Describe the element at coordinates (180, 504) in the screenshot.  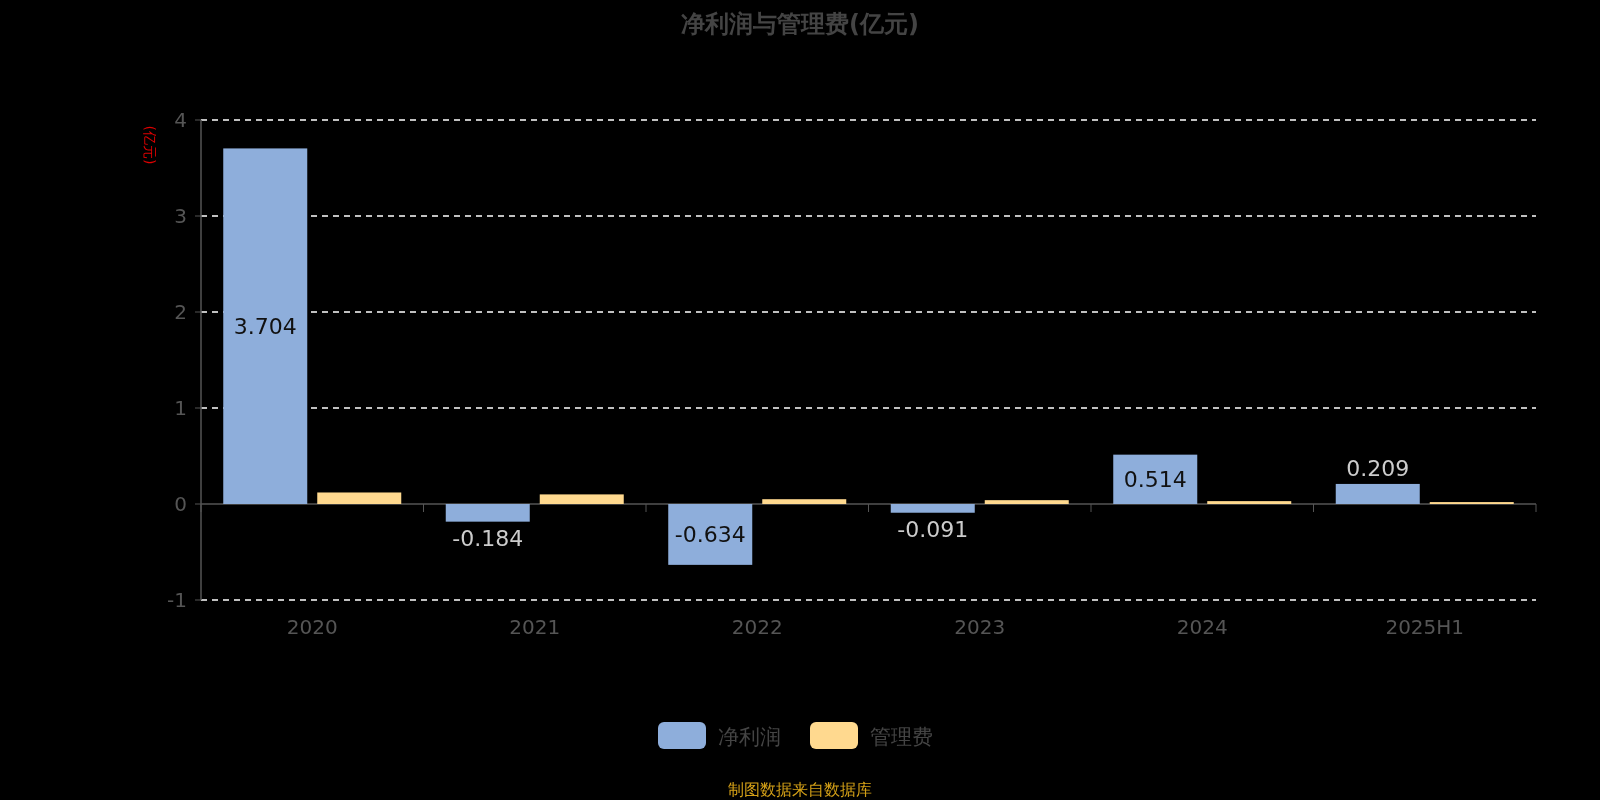
I see `y-tick-label: 0` at that location.